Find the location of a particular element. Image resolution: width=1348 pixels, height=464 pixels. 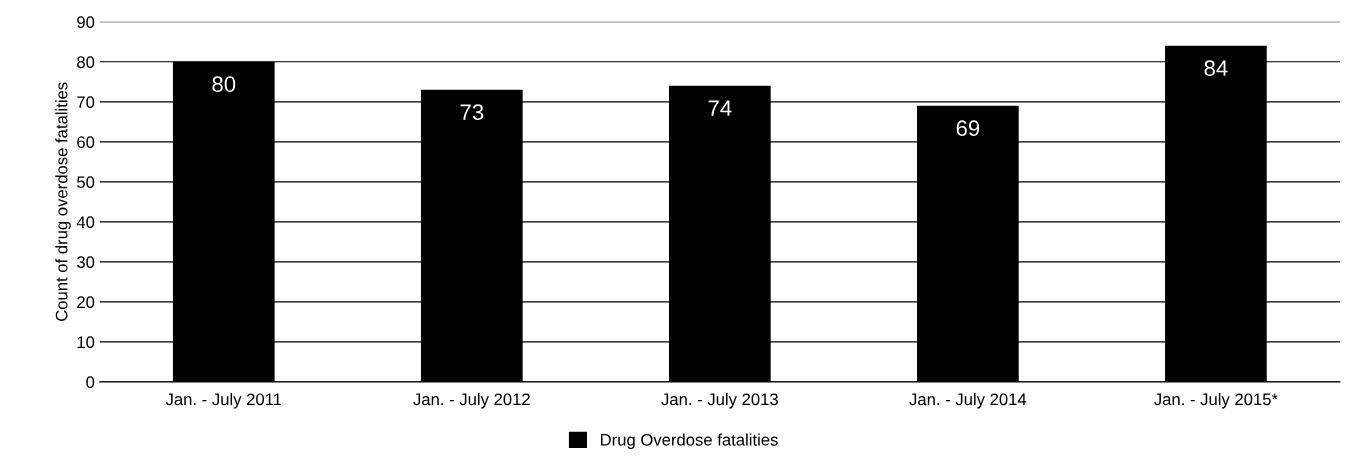

data-label: 74 is located at coordinates (720, 108).